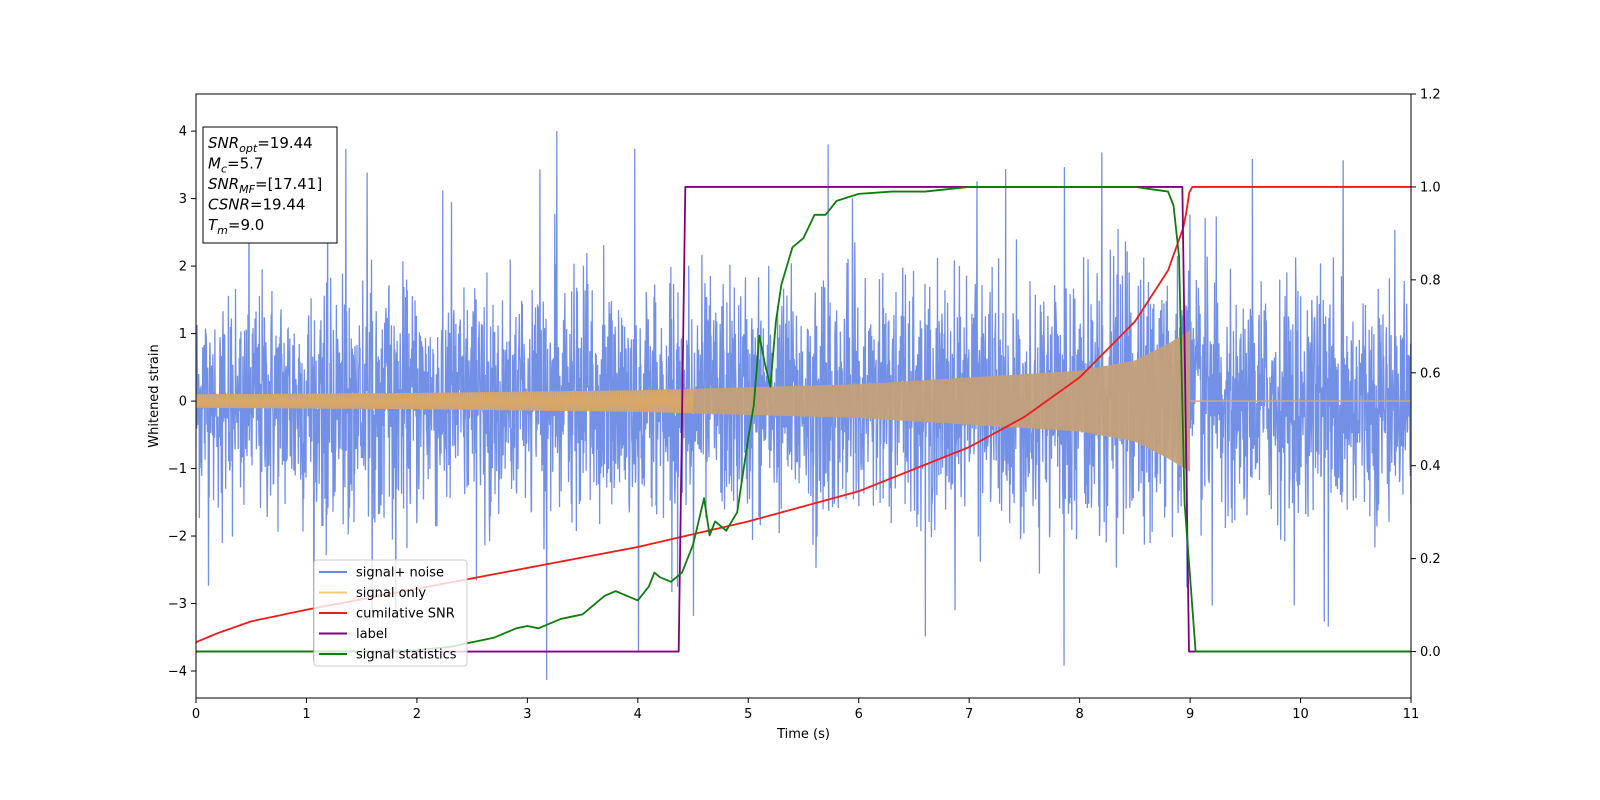  Describe the element at coordinates (1190, 714) in the screenshot. I see `x-tick-label: 9` at that location.